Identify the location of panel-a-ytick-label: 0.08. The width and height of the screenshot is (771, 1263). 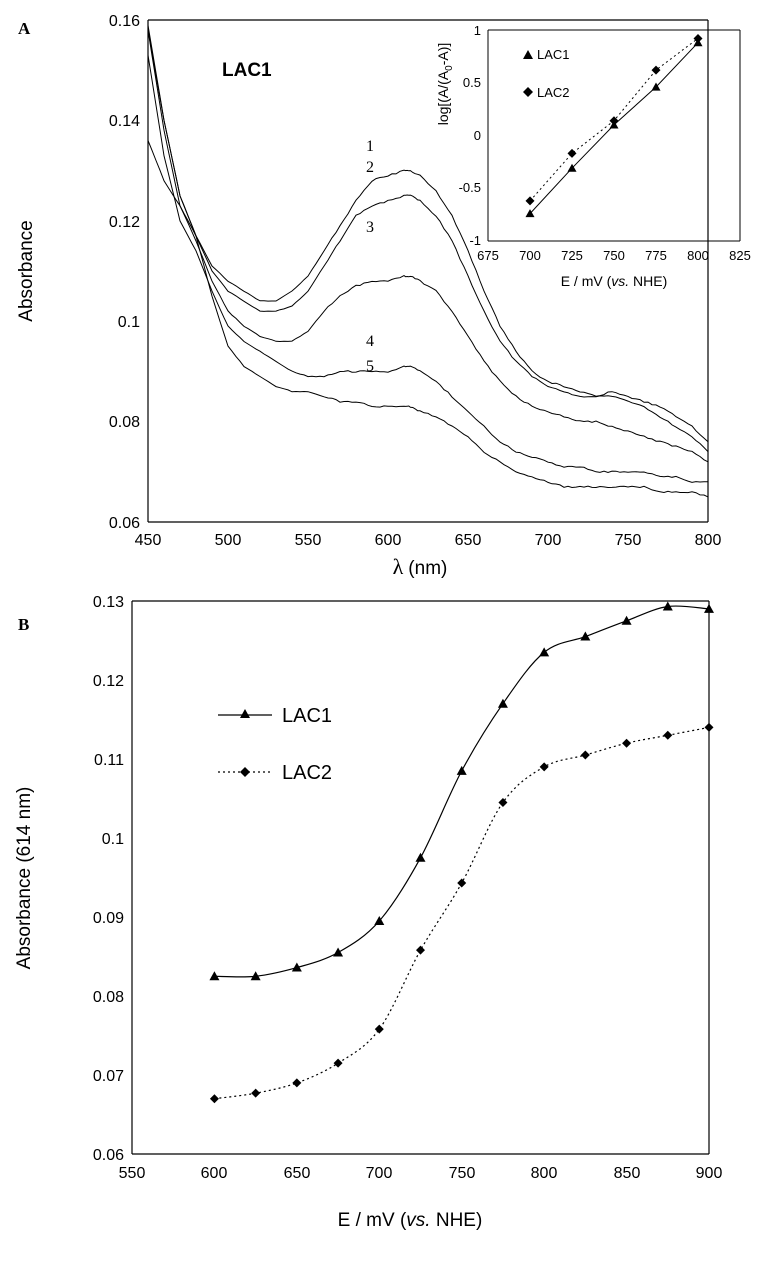
(124, 422).